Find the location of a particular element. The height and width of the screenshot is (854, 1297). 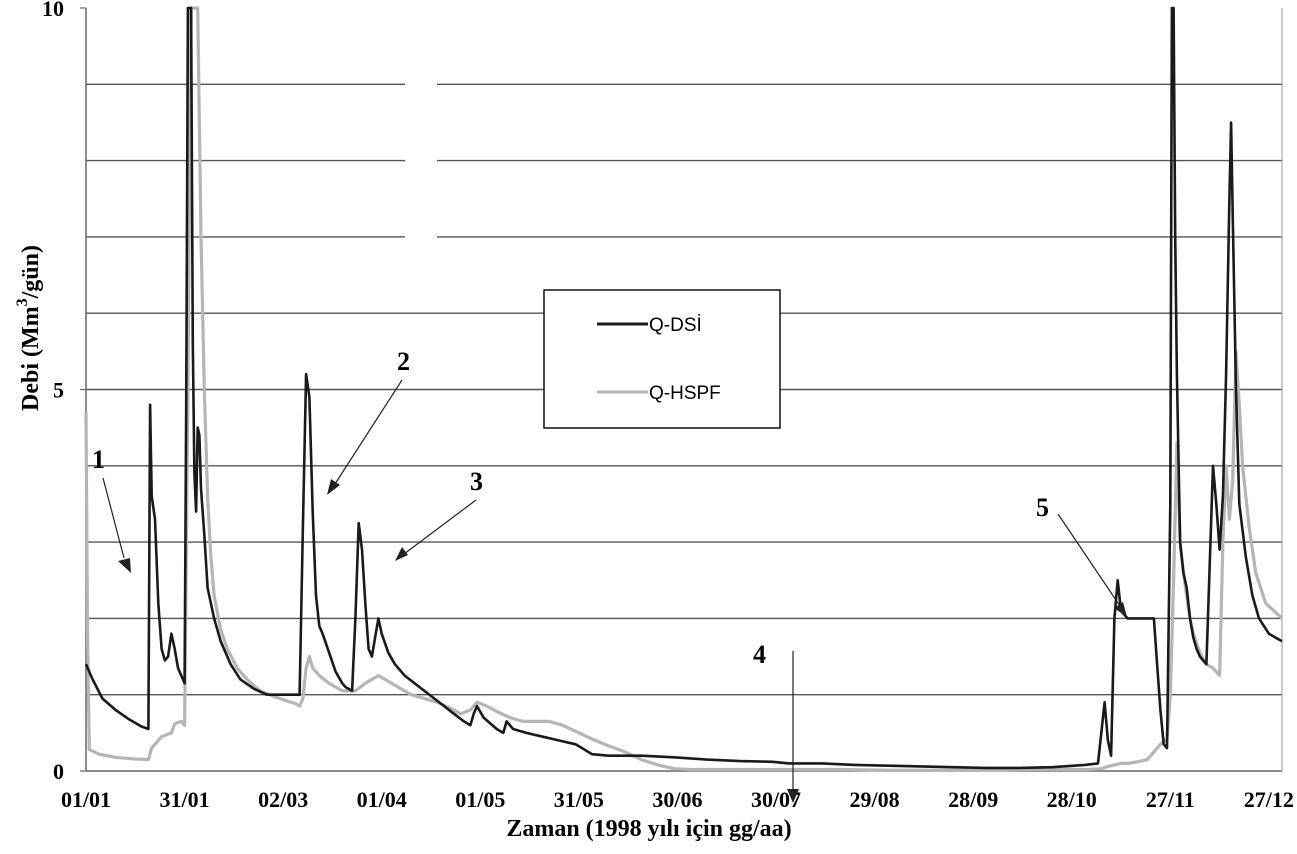

legend-box is located at coordinates (662, 359).